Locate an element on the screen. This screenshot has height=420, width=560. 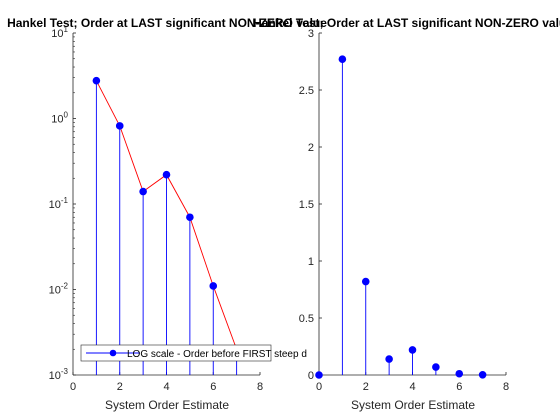
legend-marker is located at coordinates (113, 353).